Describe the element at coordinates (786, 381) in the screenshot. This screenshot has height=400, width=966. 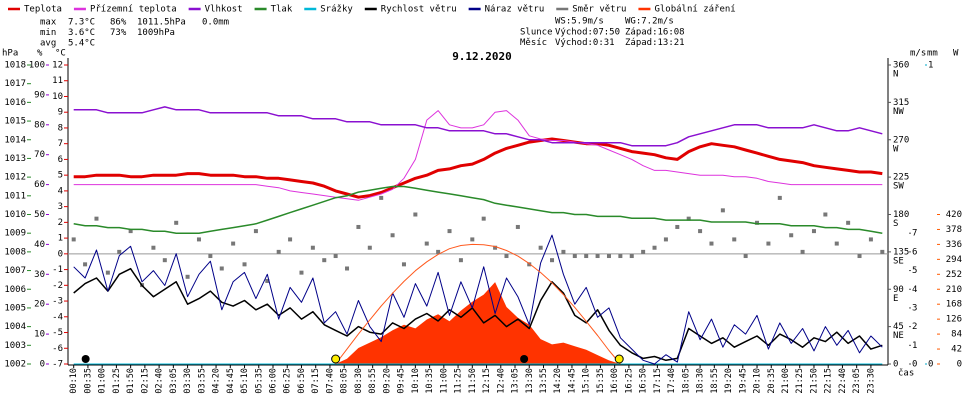
I see `x-tick-label: 21:00` at that location.